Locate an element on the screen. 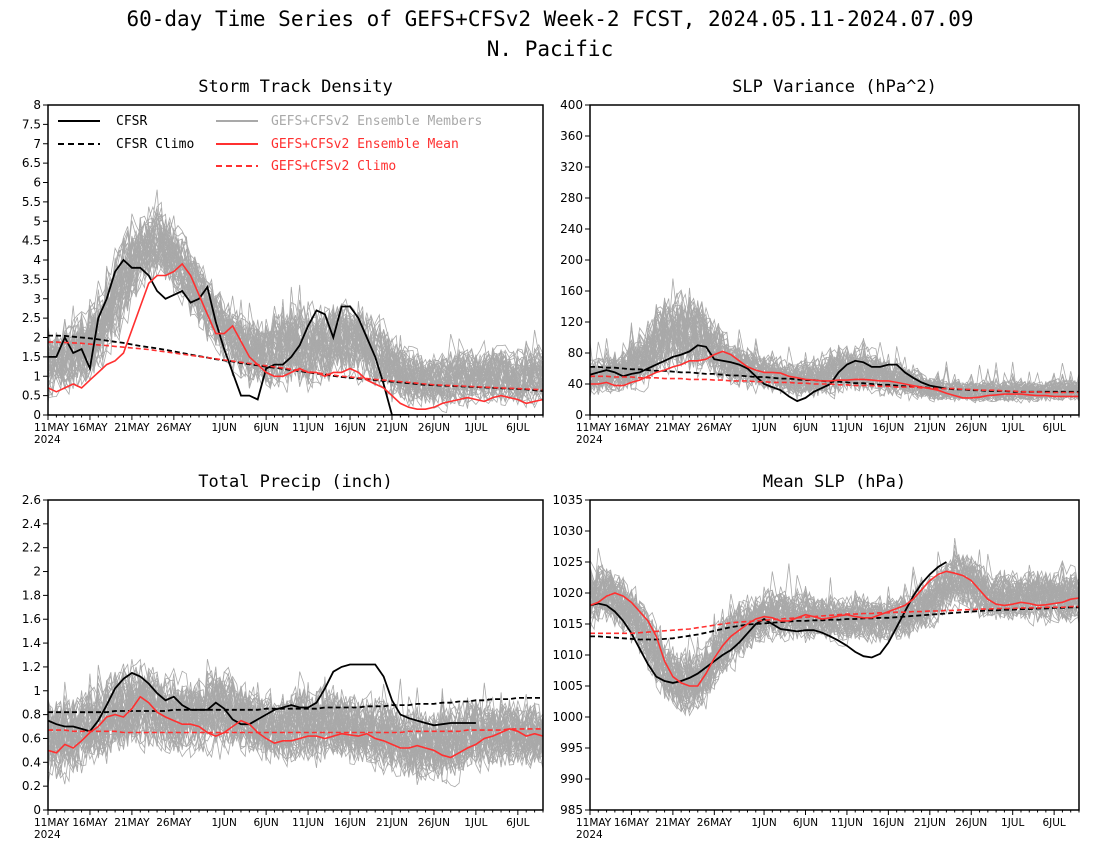 This screenshot has height=850, width=1100. y-tick-label: 5.5 is located at coordinates (31, 202).